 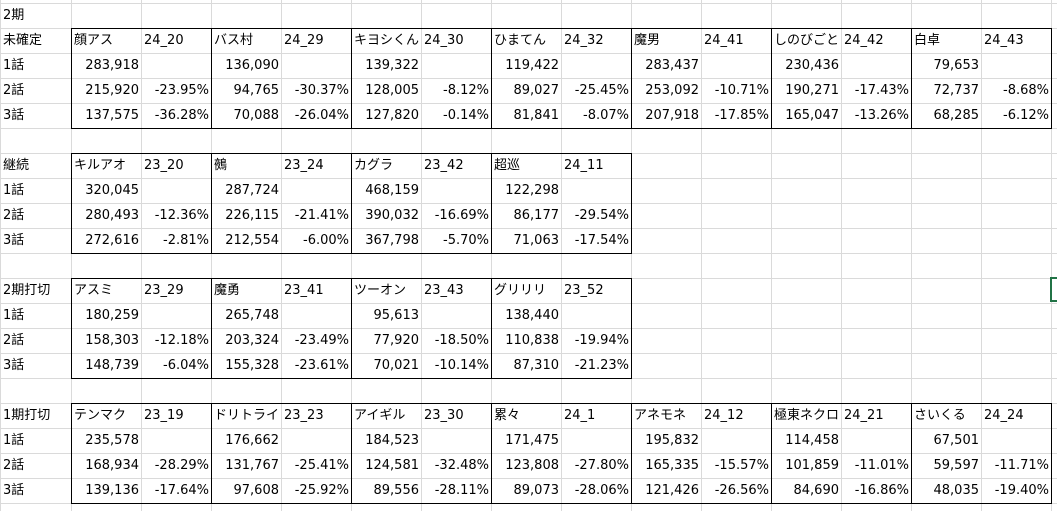 I want to click on change-percent-cell: -12.36%, so click(x=181, y=215).